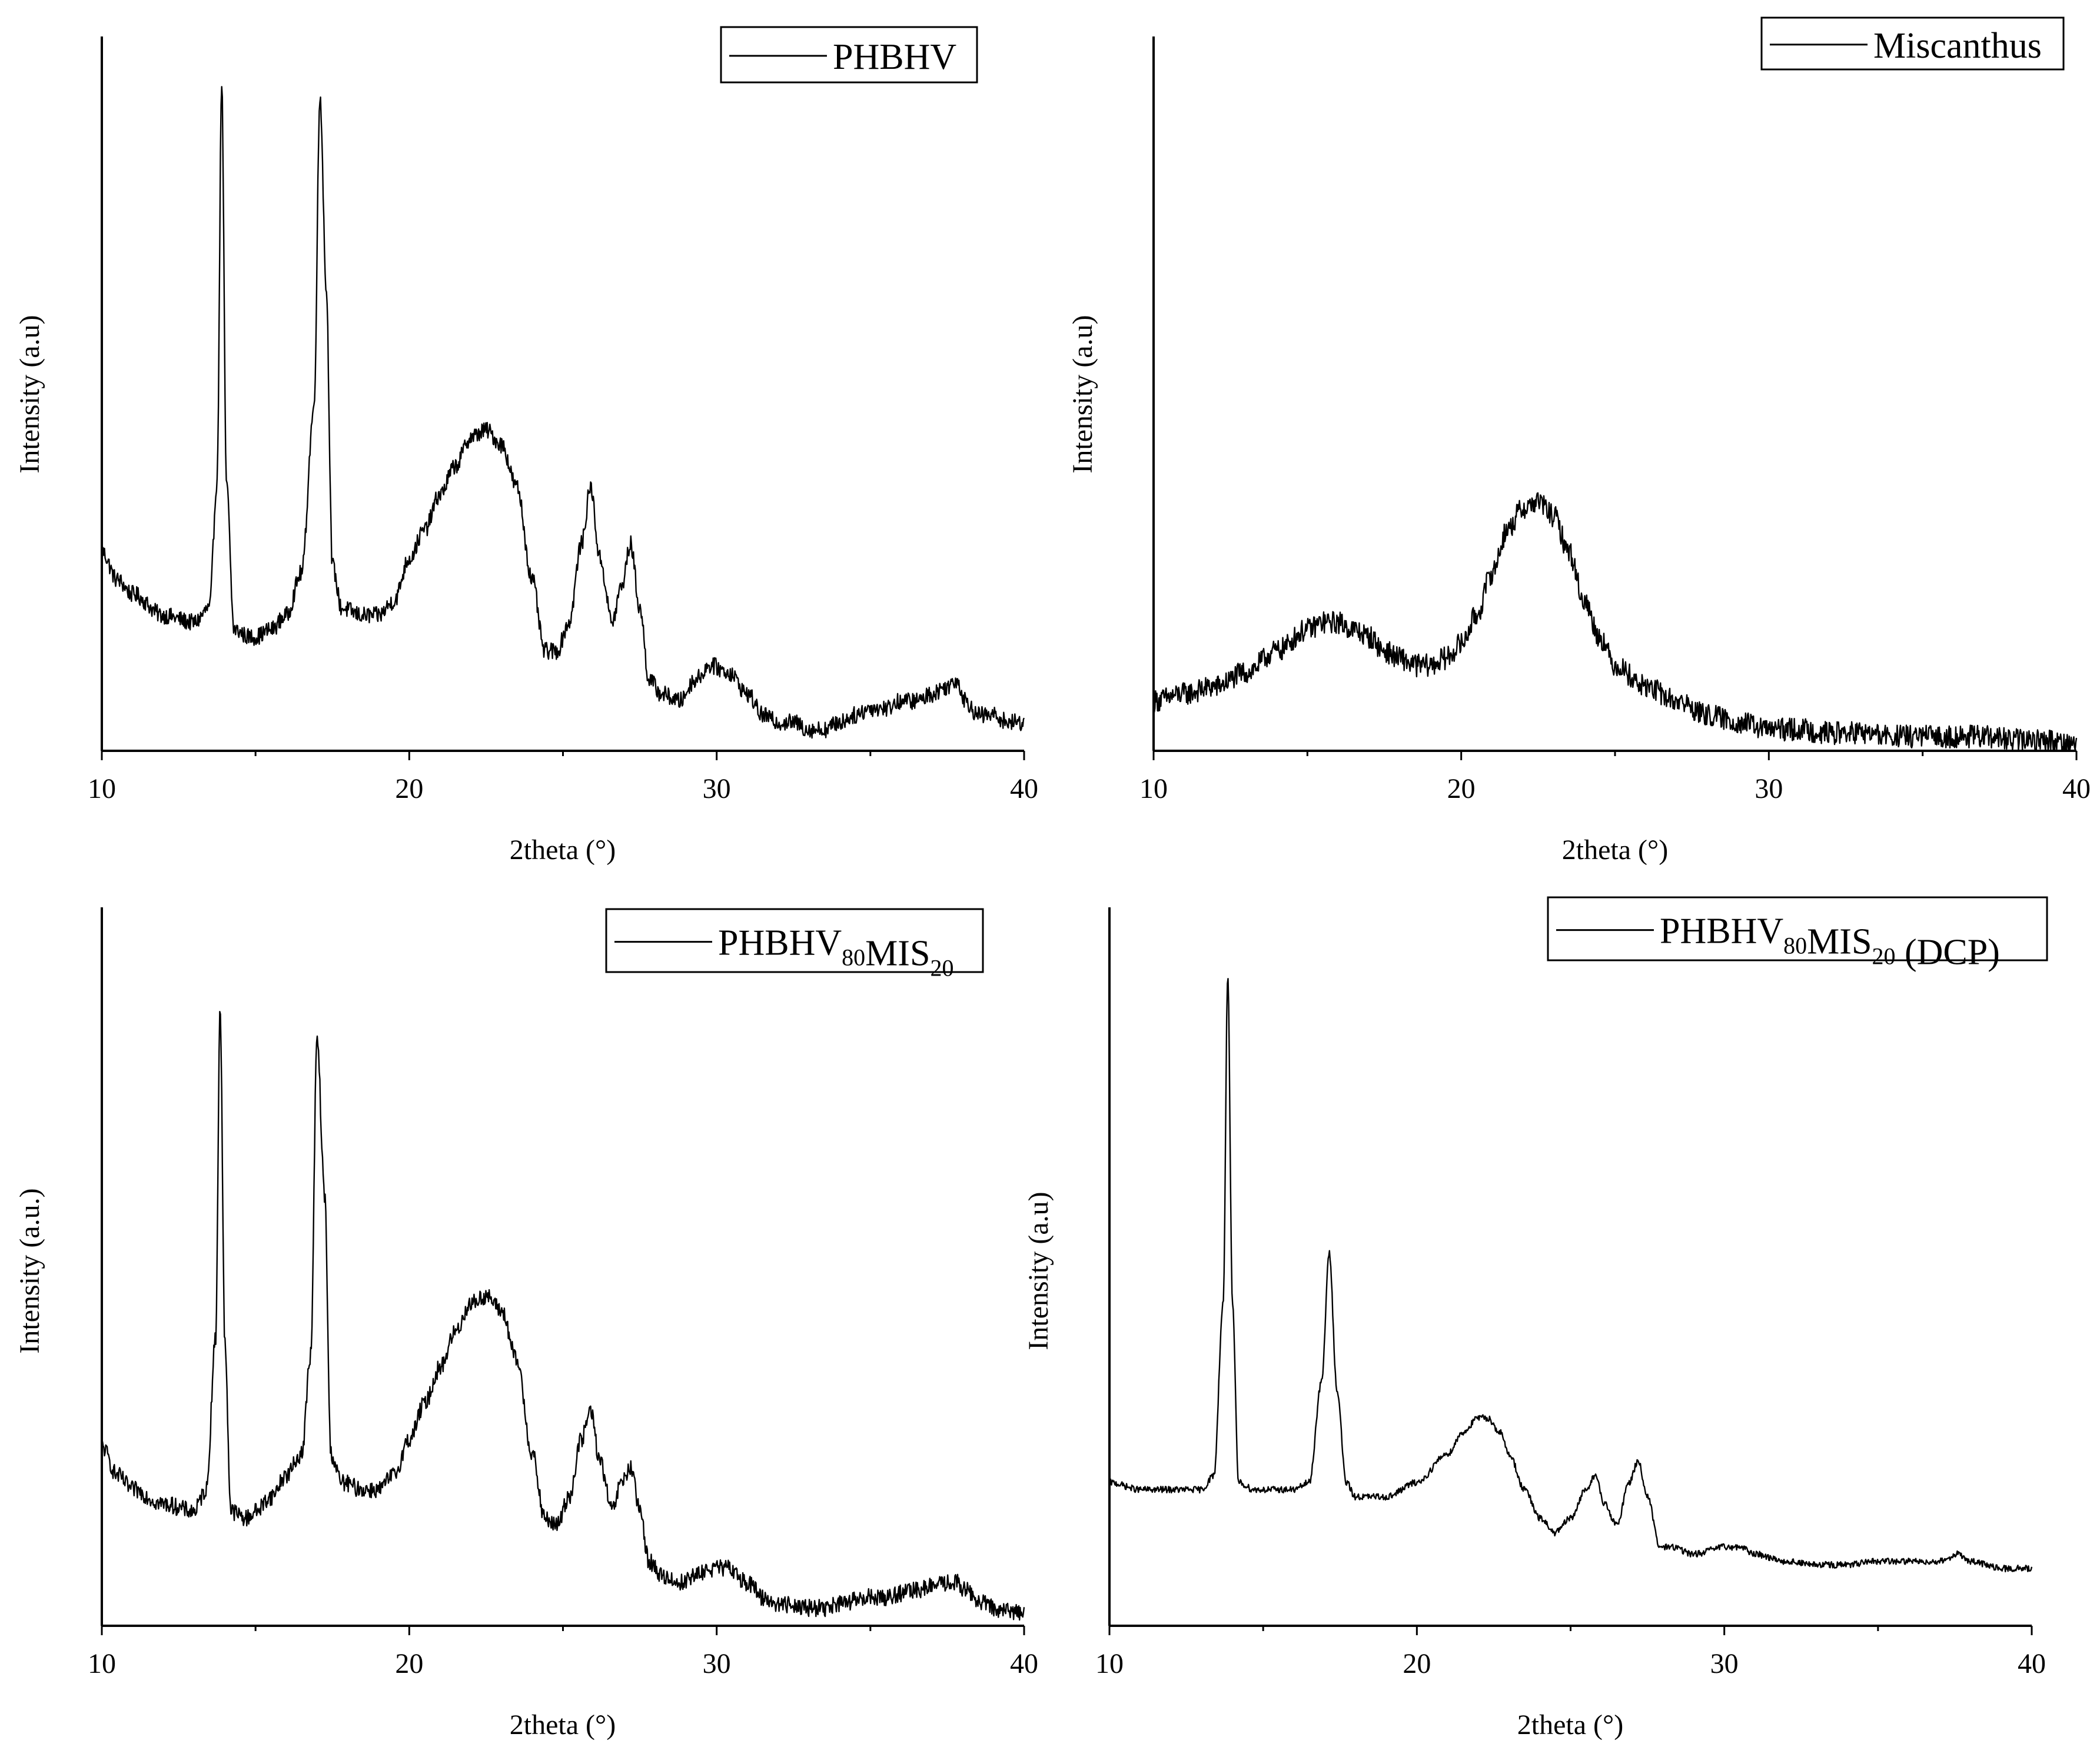 Image resolution: width=2100 pixels, height=1757 pixels. I want to click on legend-label: PHBHV80MIS20, so click(835, 952).